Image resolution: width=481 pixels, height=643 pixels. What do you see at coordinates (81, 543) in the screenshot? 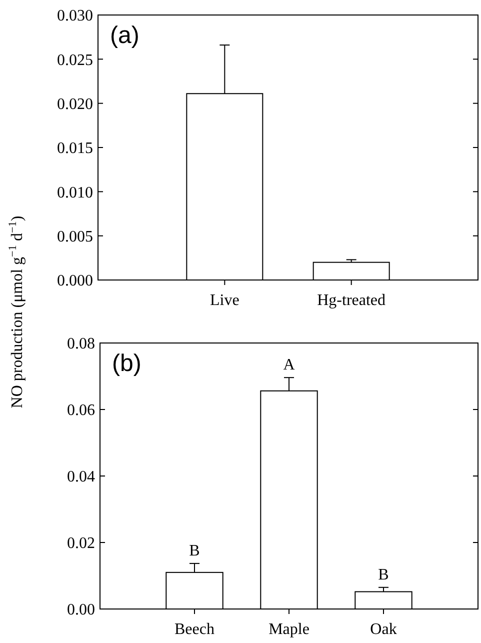
I see `y-tick-label: 0.02` at bounding box center [81, 543].